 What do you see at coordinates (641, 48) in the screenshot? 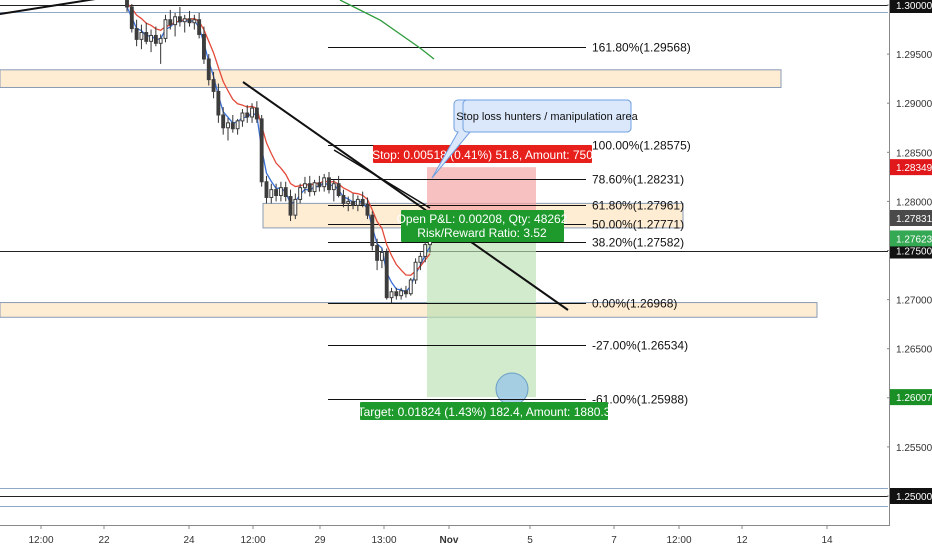
I see `fib-level-label: 161.80%(1.29568)` at bounding box center [641, 48].